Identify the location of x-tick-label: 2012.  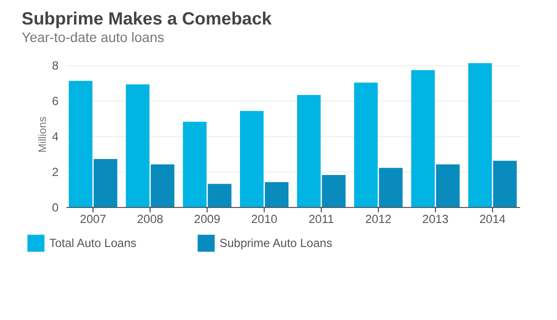
(378, 219).